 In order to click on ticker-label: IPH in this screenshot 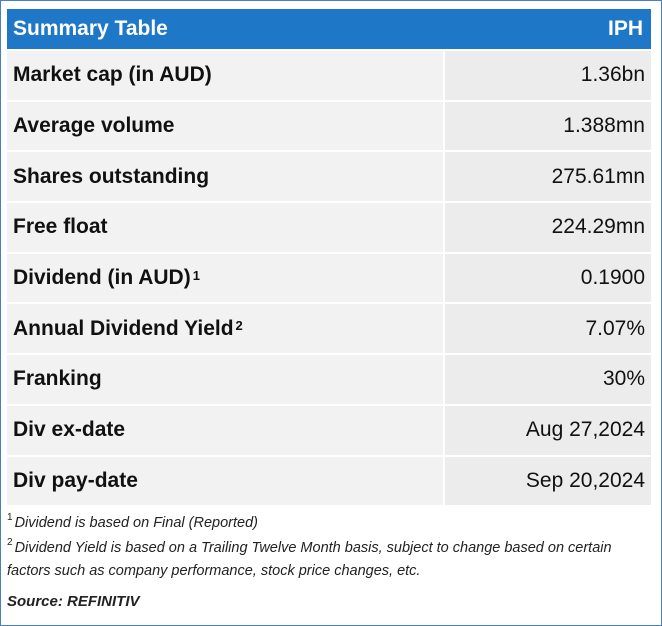, I will do `click(625, 28)`.